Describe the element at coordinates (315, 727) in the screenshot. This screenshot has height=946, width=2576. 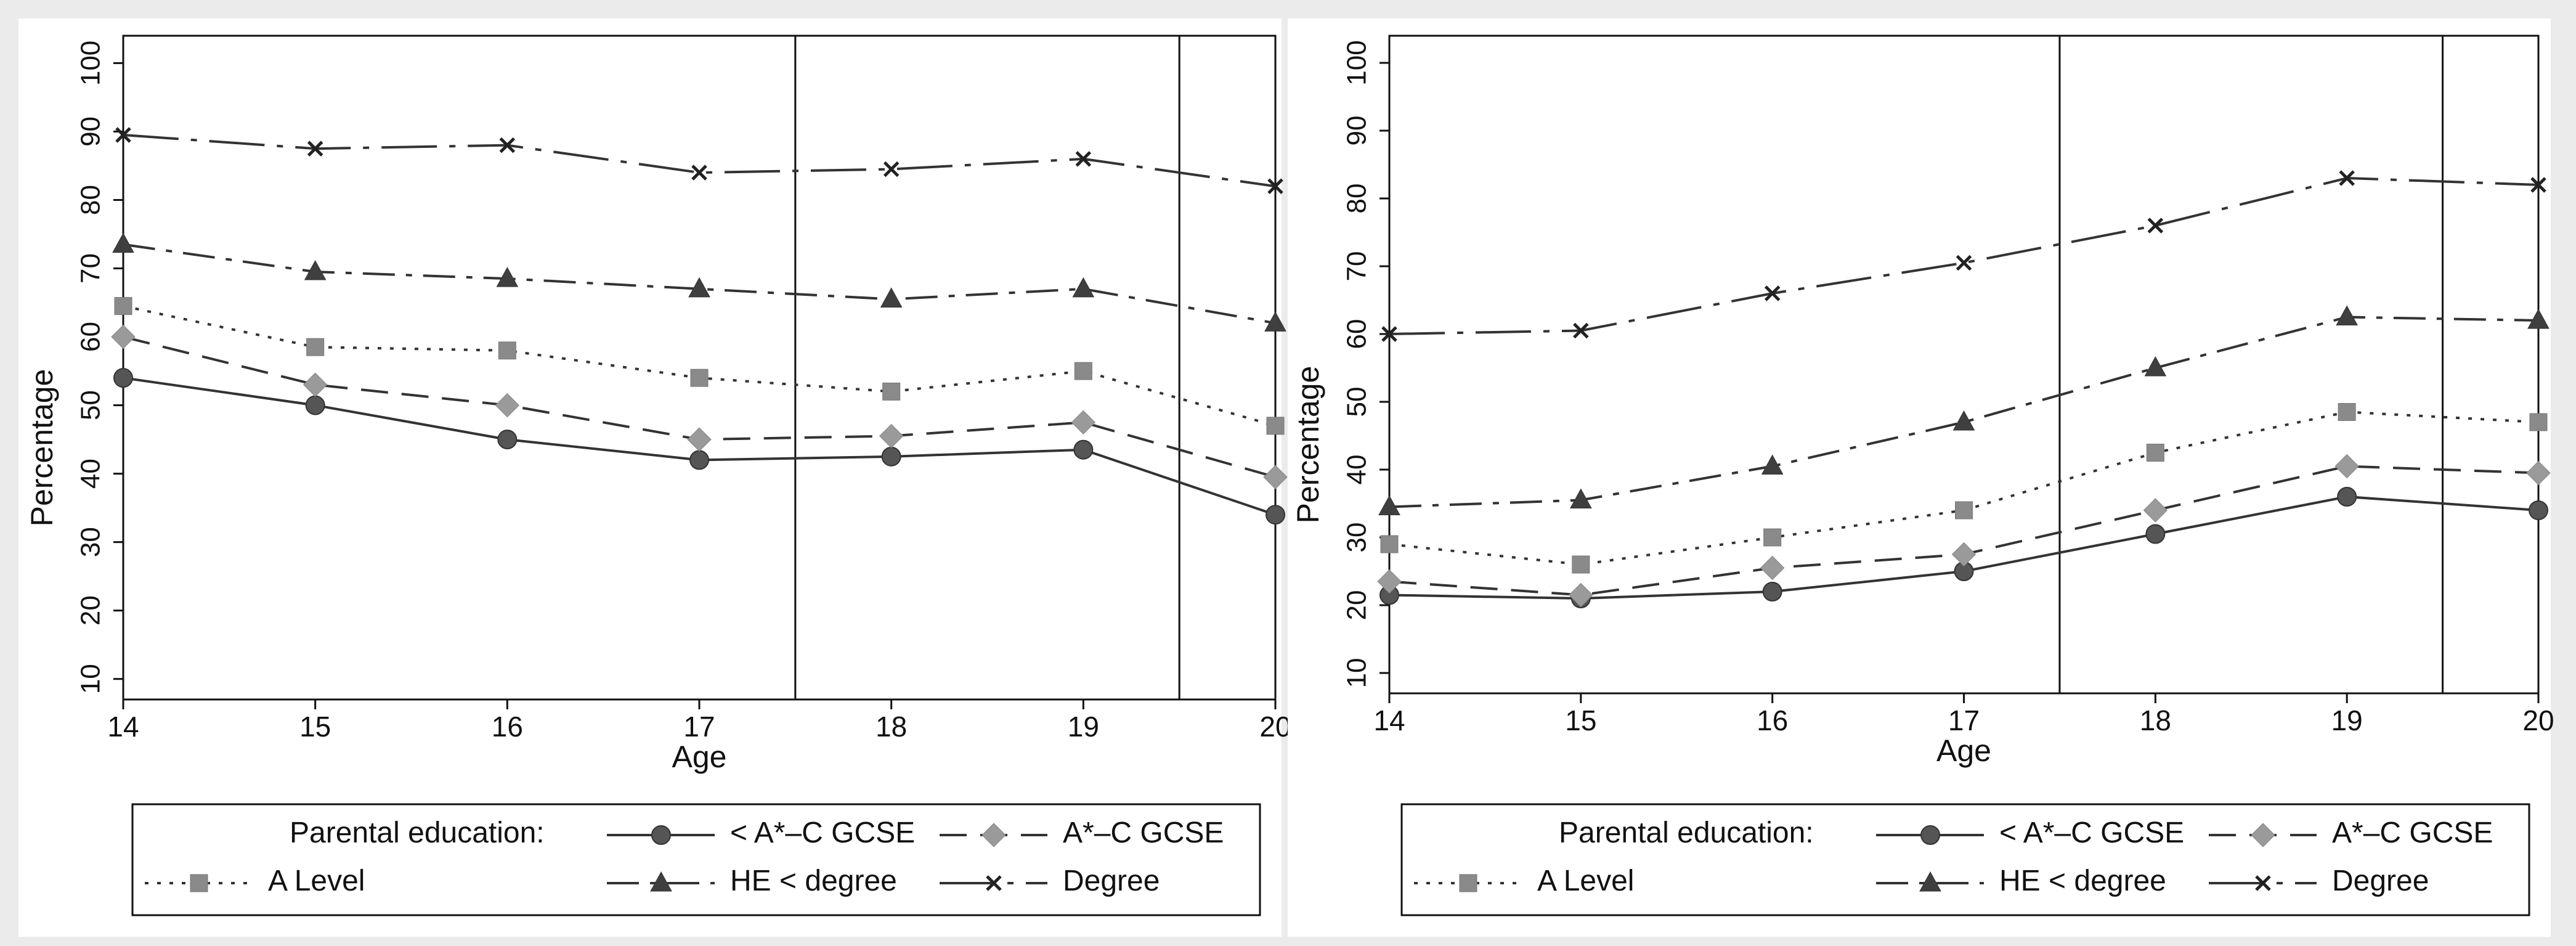
I see `panel-1-x-tick-label-15: 15` at that location.